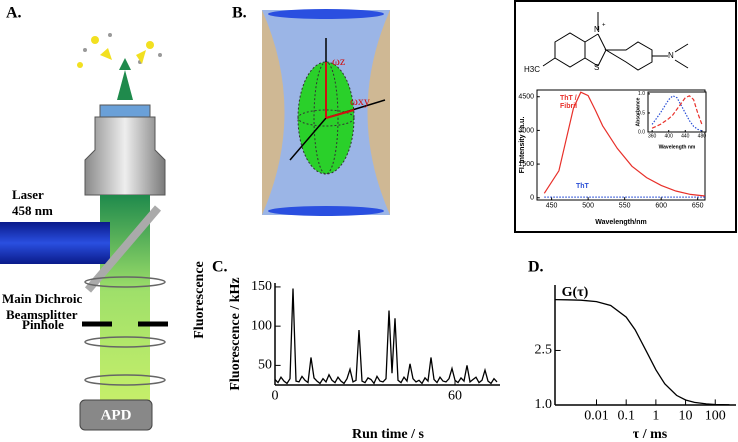  What do you see at coordinates (568, 98) in the screenshot?
I see `annotation: ThT /` at bounding box center [568, 98].